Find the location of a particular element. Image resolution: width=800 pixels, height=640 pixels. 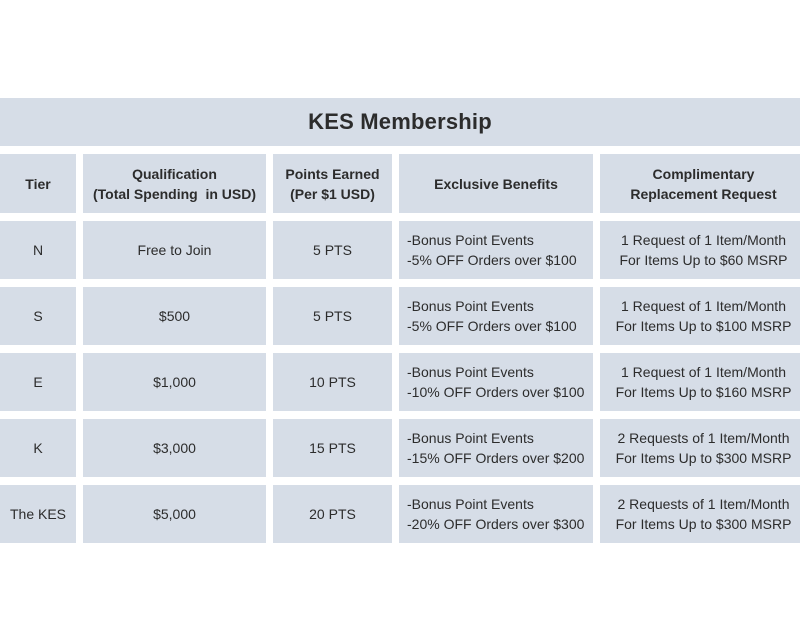

points-value: 10 PTS is located at coordinates (332, 382).